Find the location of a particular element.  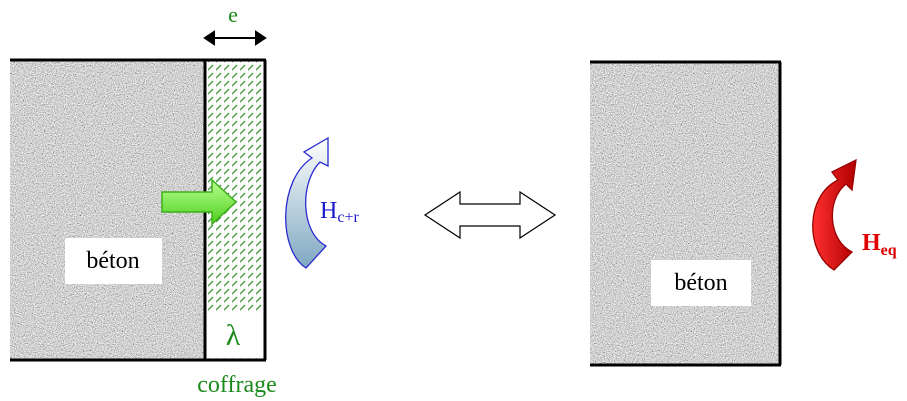

subscript: eq is located at coordinates (889, 250).